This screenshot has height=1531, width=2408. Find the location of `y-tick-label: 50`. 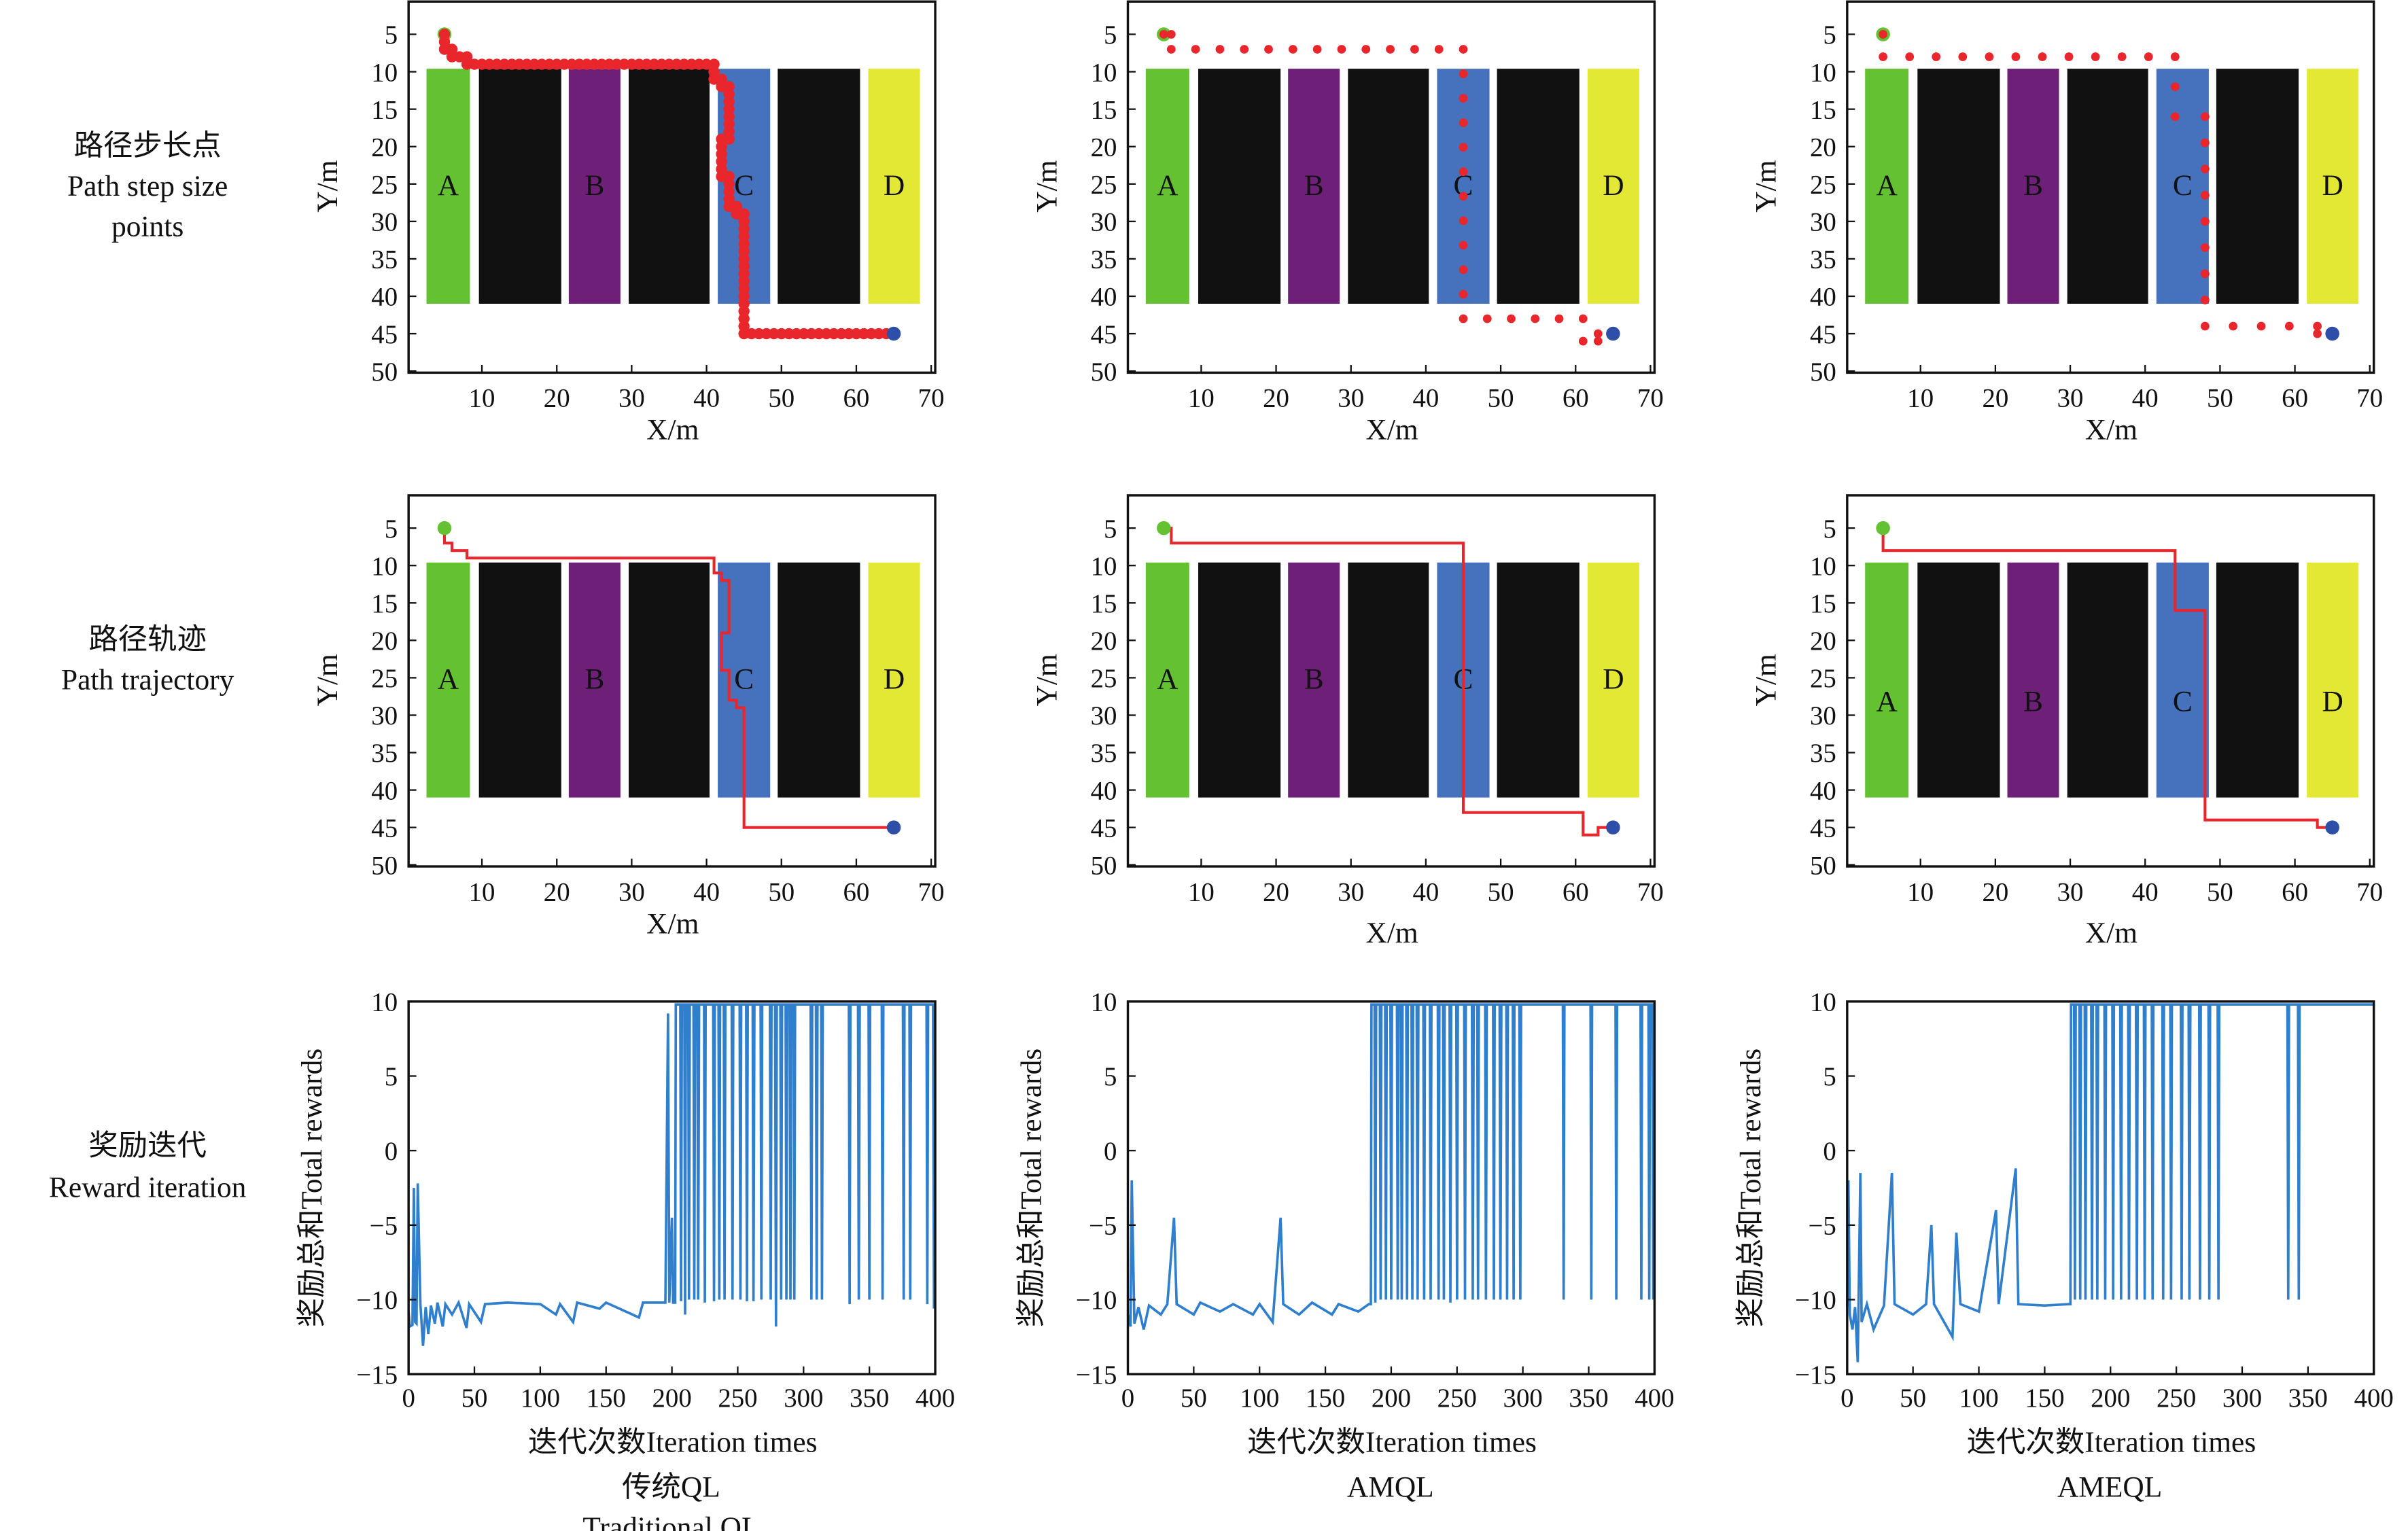

y-tick-label: 50 is located at coordinates (384, 372).